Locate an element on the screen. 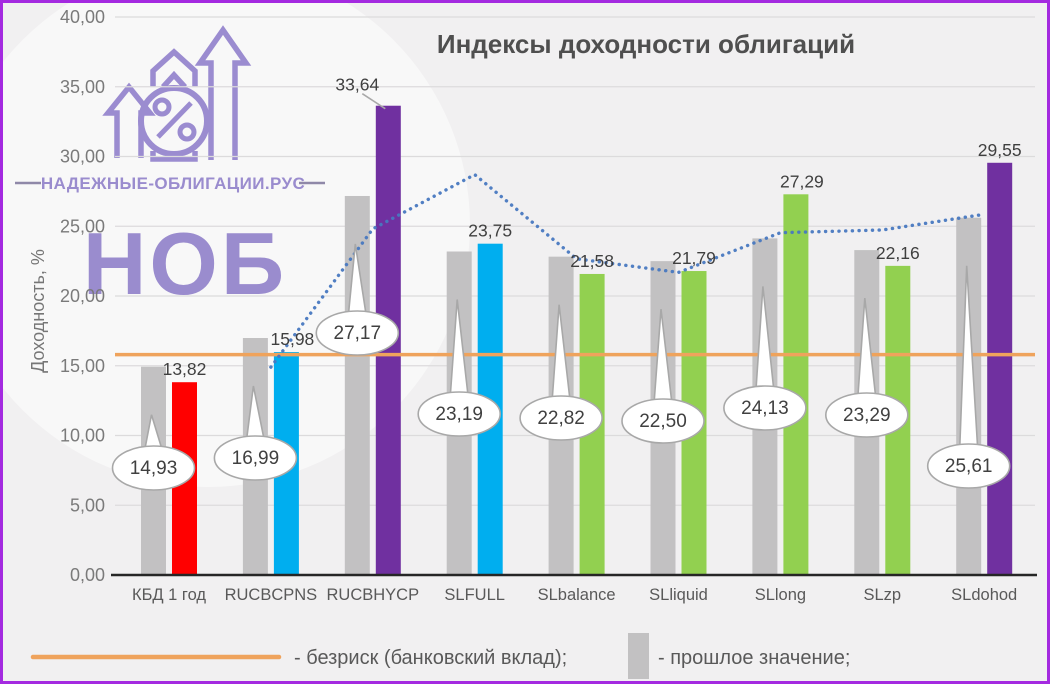  y-tick-label: 40,00 is located at coordinates (82, 17).